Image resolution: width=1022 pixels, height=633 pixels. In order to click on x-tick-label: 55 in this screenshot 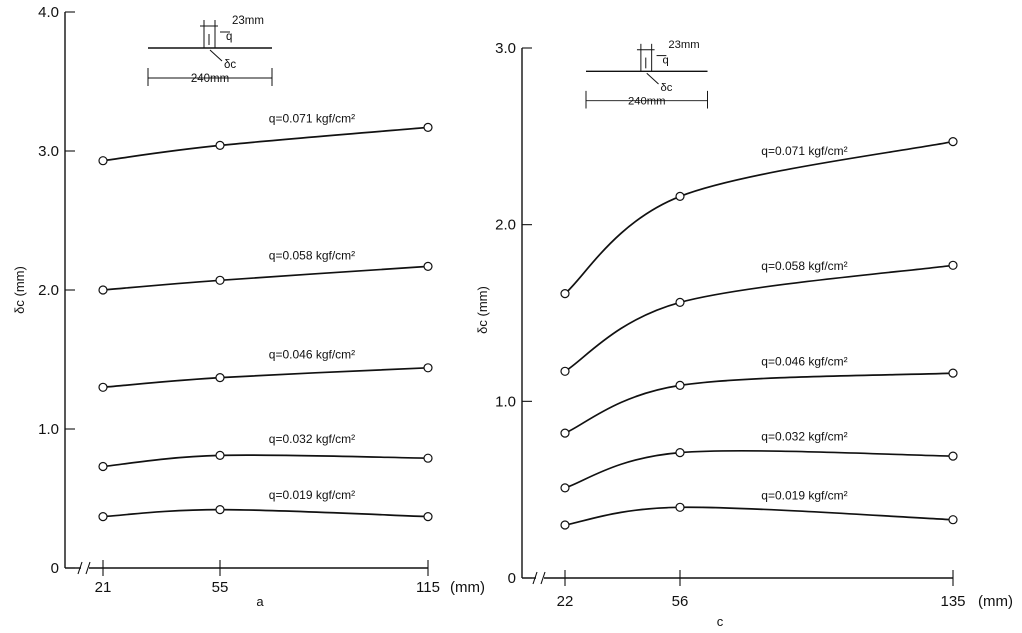, I will do `click(220, 587)`.